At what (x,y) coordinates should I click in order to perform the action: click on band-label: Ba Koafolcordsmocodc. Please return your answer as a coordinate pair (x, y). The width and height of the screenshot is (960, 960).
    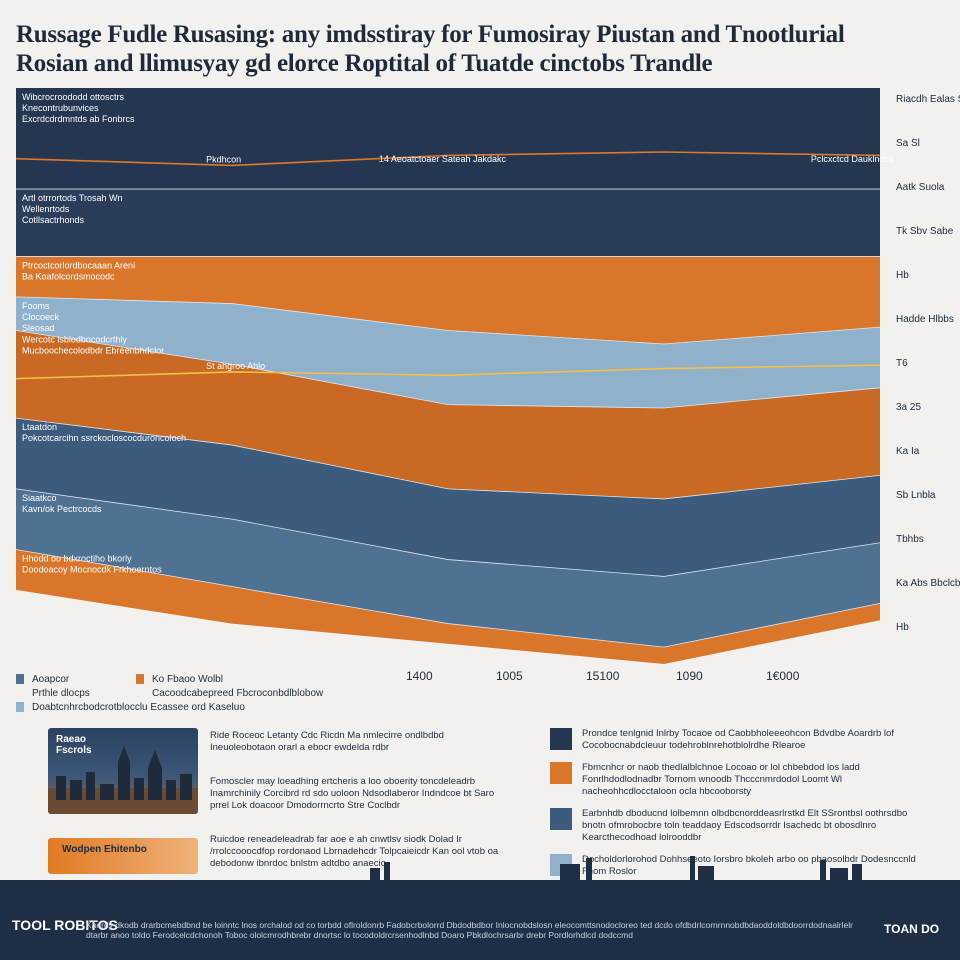
    Looking at the image, I should click on (68, 276).